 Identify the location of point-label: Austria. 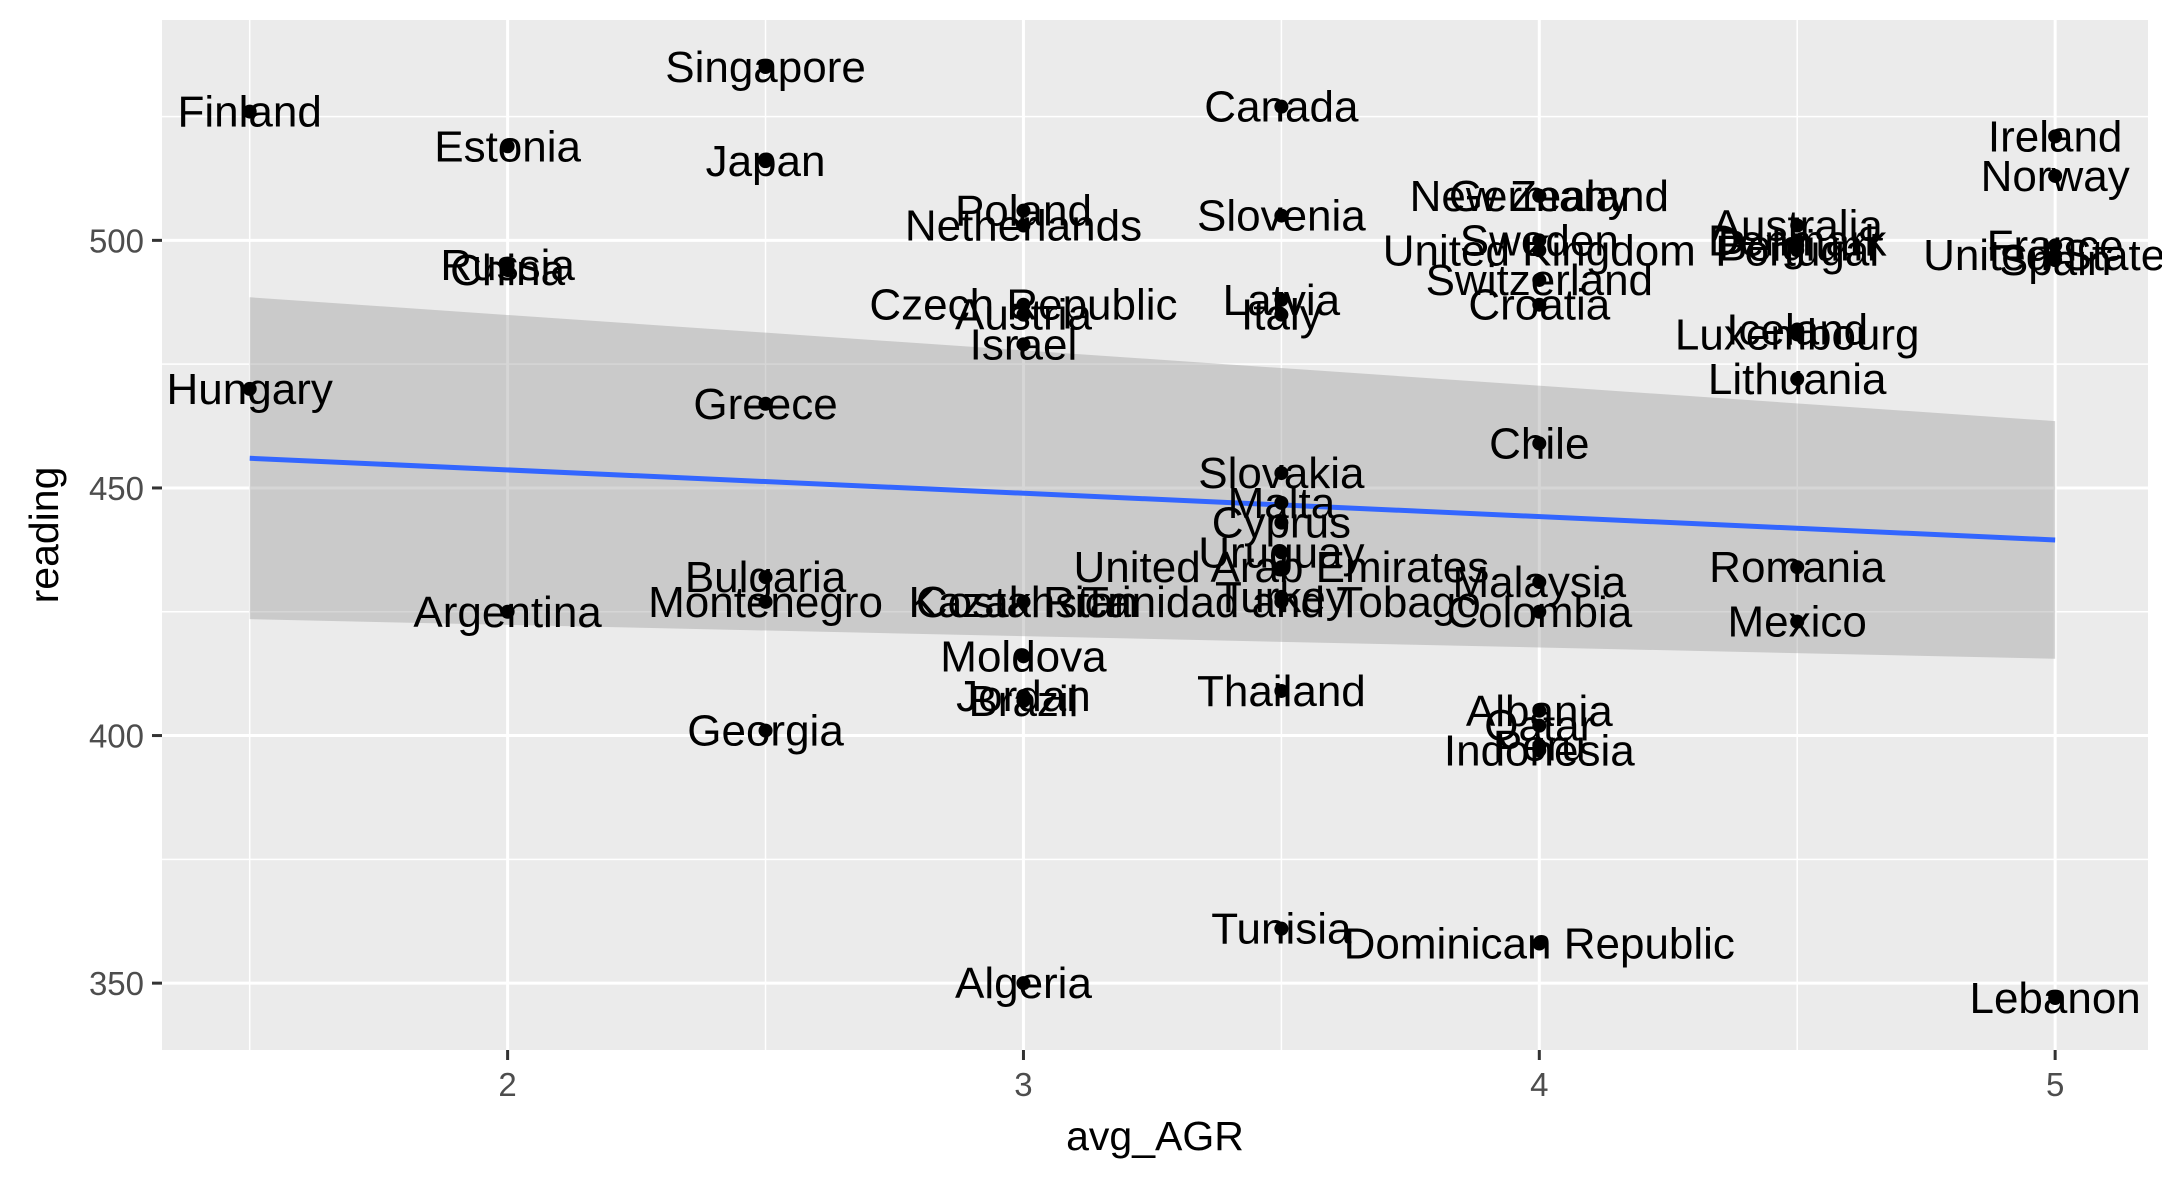
(1023, 315).